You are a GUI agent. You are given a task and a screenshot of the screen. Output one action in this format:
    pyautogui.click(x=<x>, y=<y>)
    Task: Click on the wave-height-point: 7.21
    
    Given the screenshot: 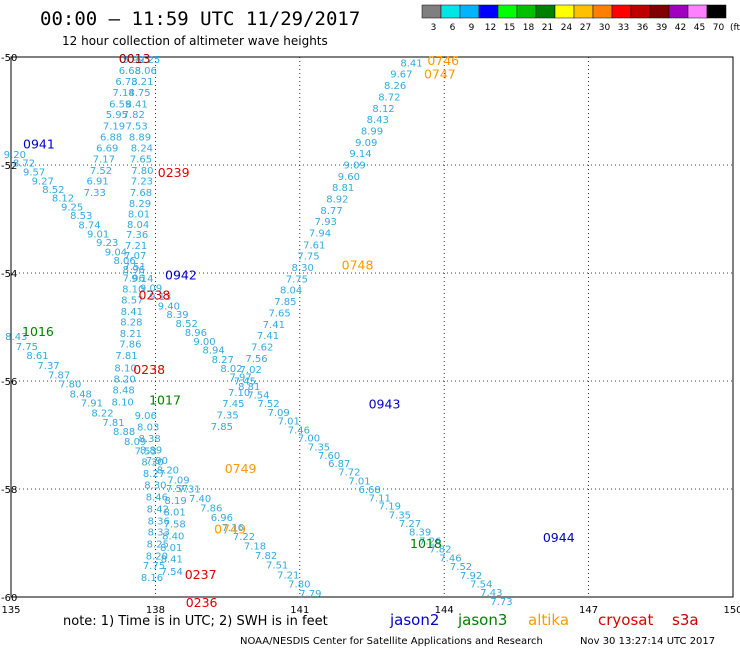 What is the action you would take?
    pyautogui.click(x=136, y=246)
    